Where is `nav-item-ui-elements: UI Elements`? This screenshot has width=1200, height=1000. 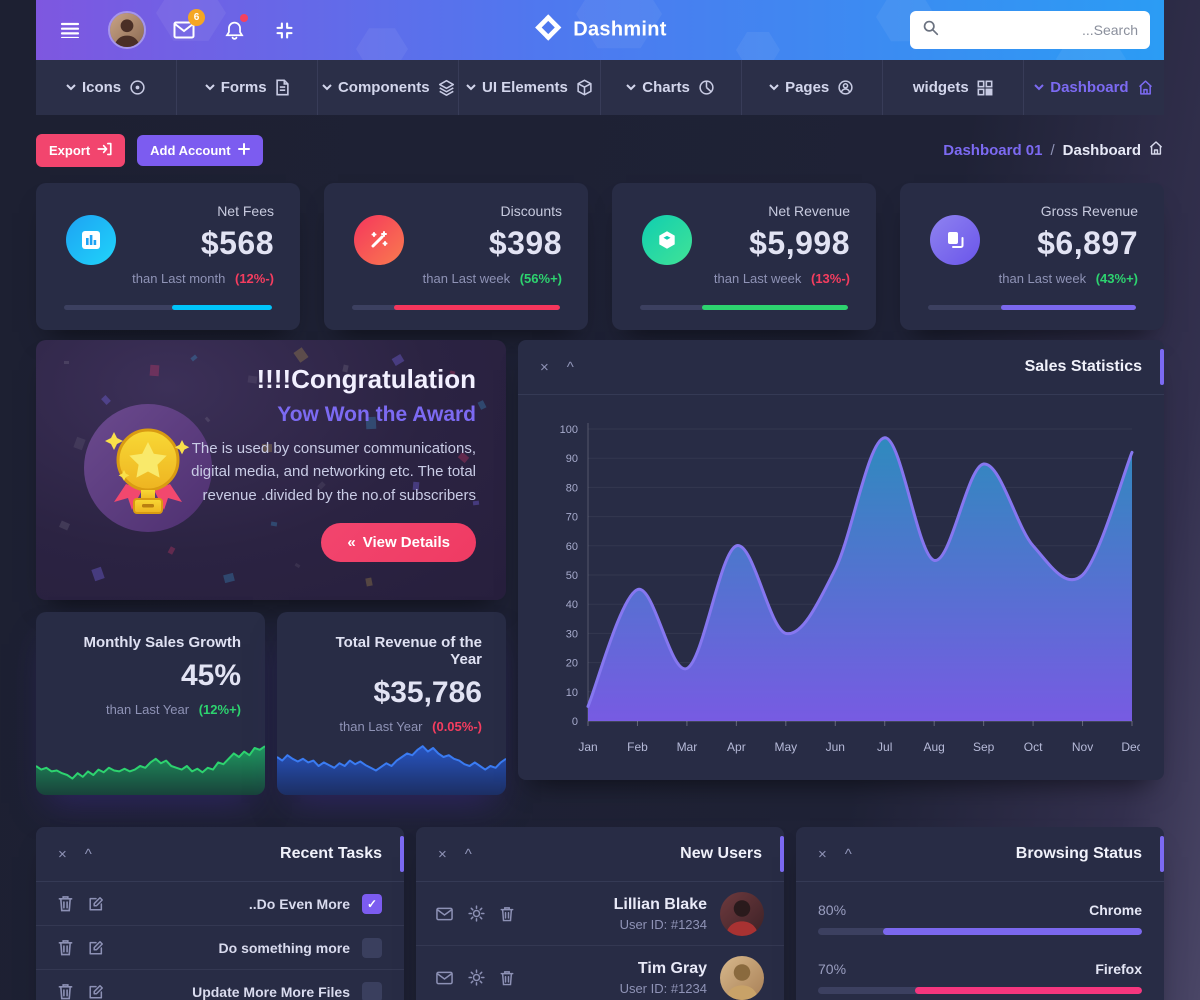 nav-item-ui-elements: UI Elements is located at coordinates (530, 87).